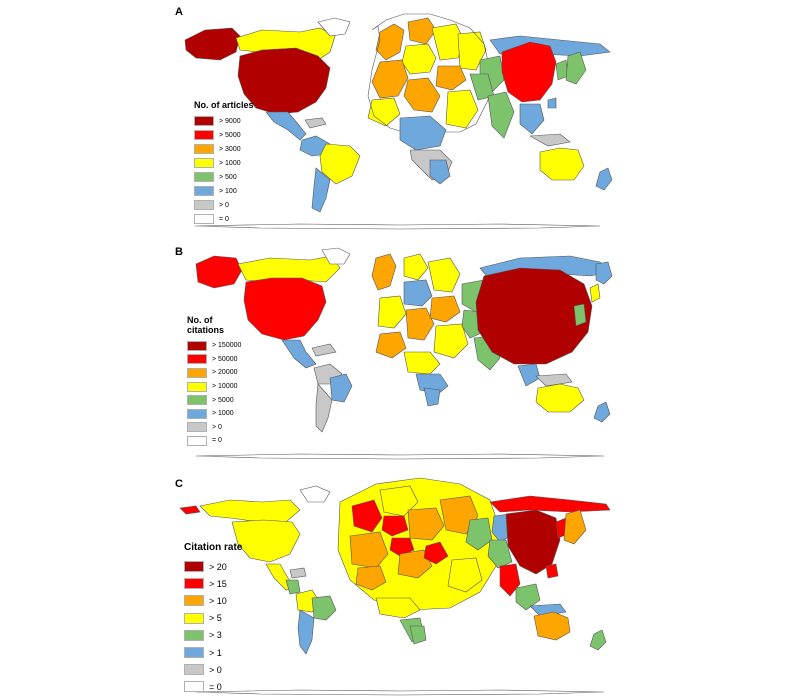 This screenshot has width=800, height=700. Describe the element at coordinates (250, 511) in the screenshot. I see `region-canada` at that location.